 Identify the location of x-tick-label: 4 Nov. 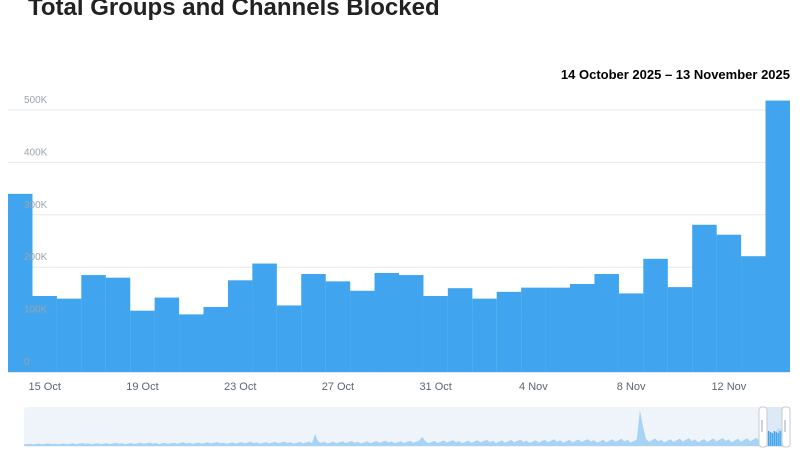
(533, 387).